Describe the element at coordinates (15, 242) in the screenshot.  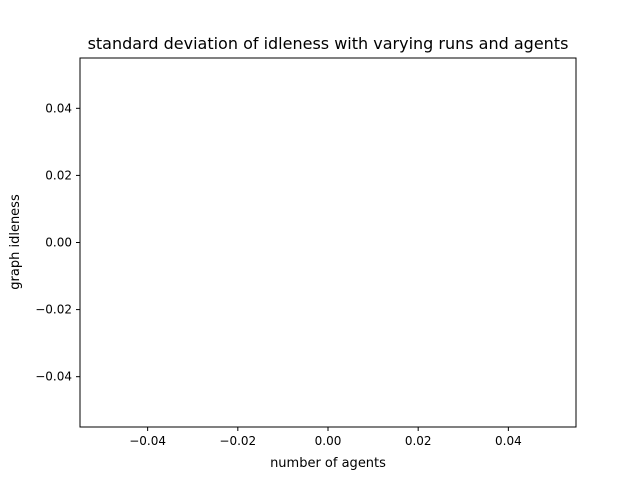
I see `y-axis-label: graph idleness` at that location.